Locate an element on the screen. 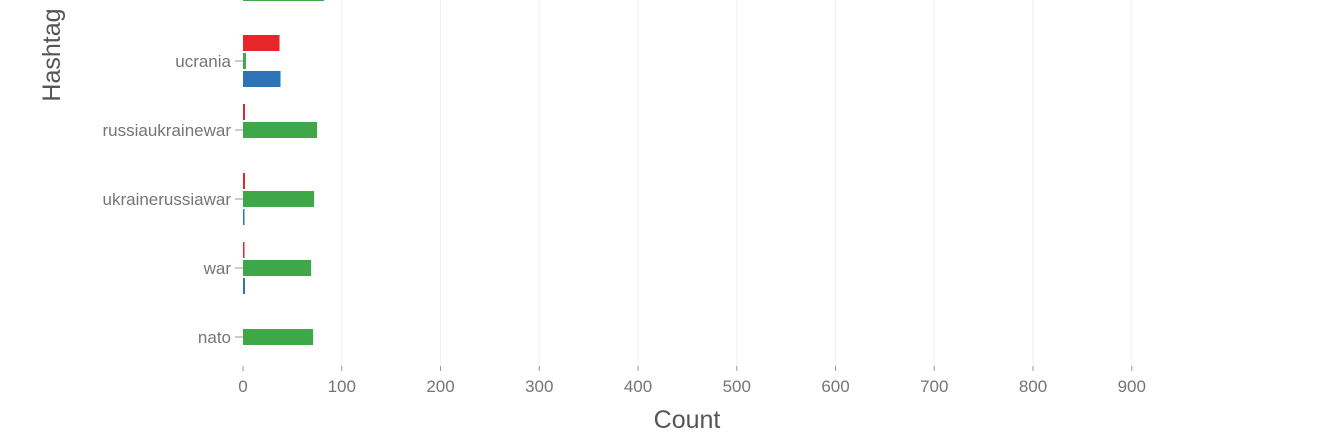 The height and width of the screenshot is (446, 1339). x-tick-label: 800 is located at coordinates (1033, 386).